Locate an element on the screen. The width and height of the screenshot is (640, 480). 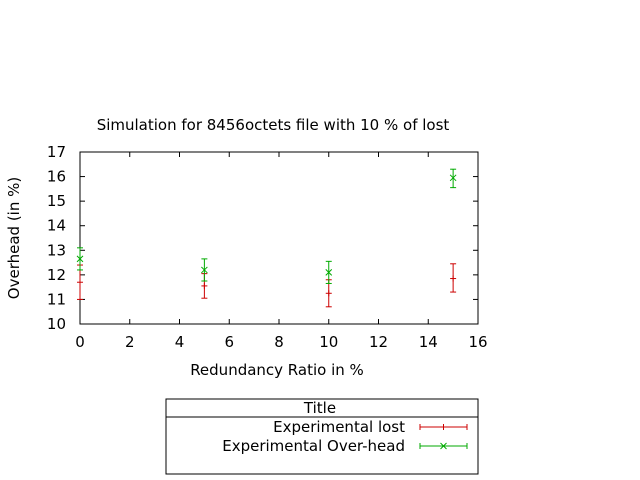
y-tick-label: 14 is located at coordinates (56, 226).